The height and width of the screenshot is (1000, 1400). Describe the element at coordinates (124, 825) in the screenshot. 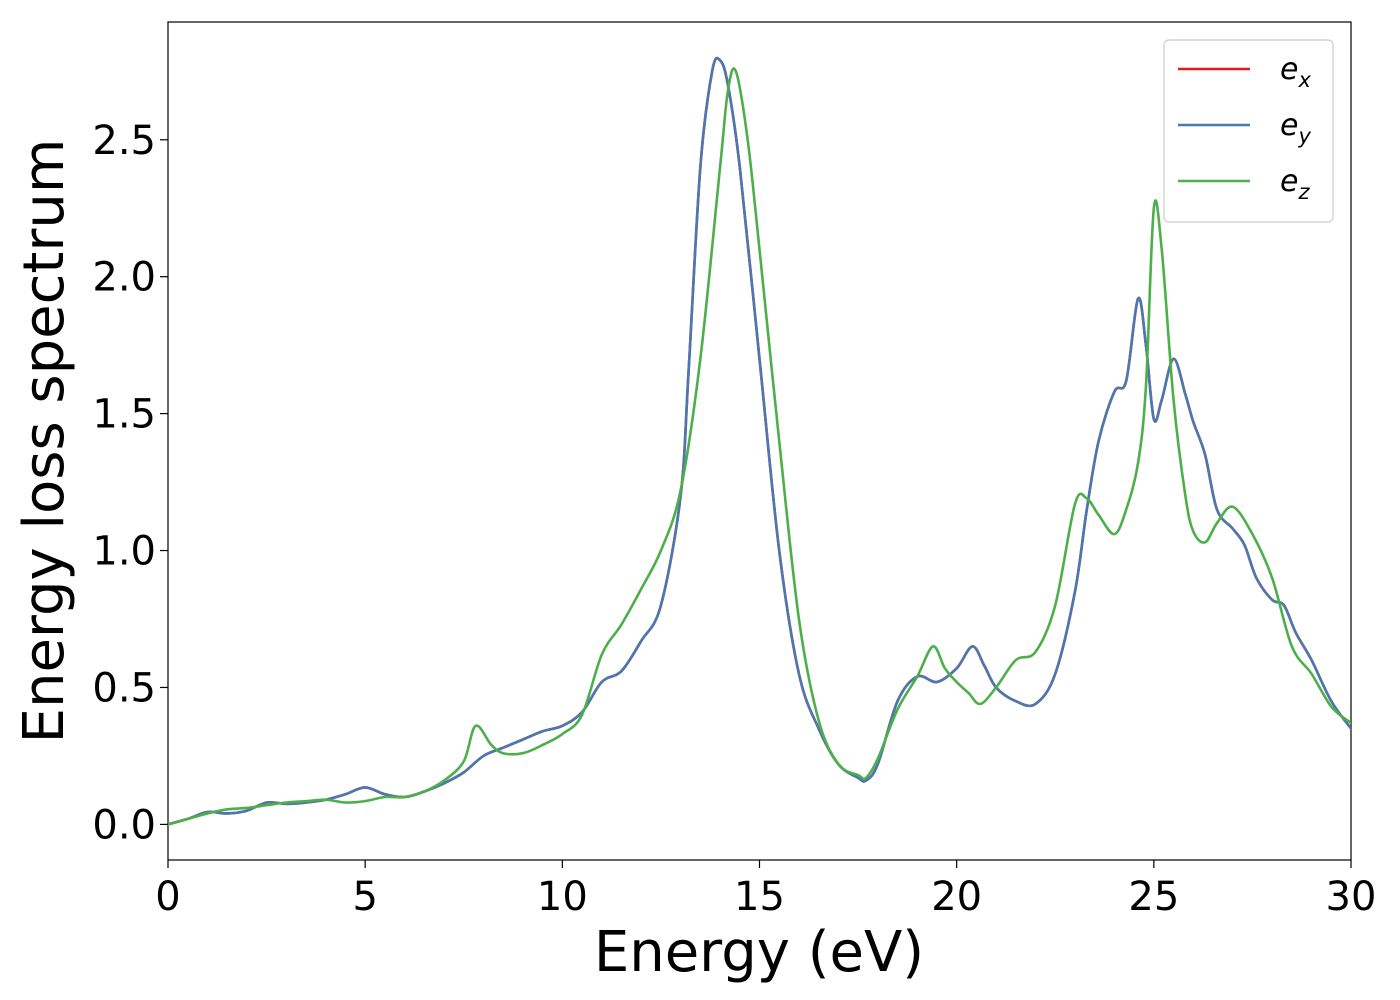

I see `y-tick-label: 0.0` at that location.